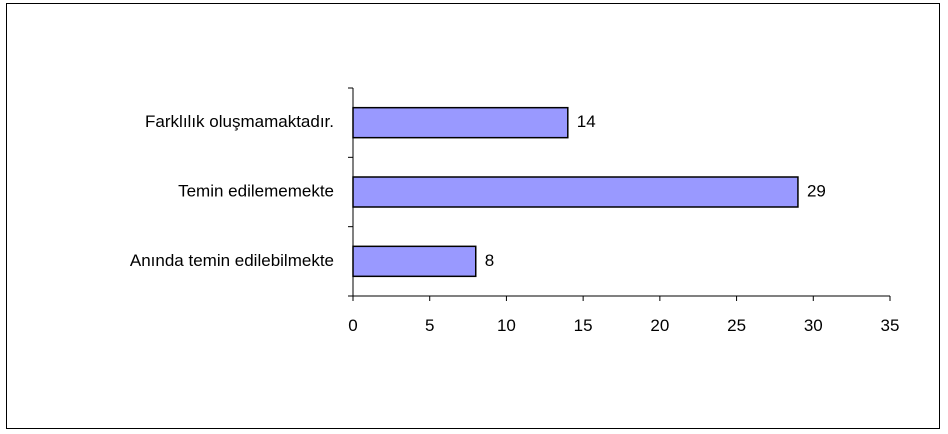 The width and height of the screenshot is (948, 434). What do you see at coordinates (816, 190) in the screenshot?
I see `data-label: 29` at bounding box center [816, 190].